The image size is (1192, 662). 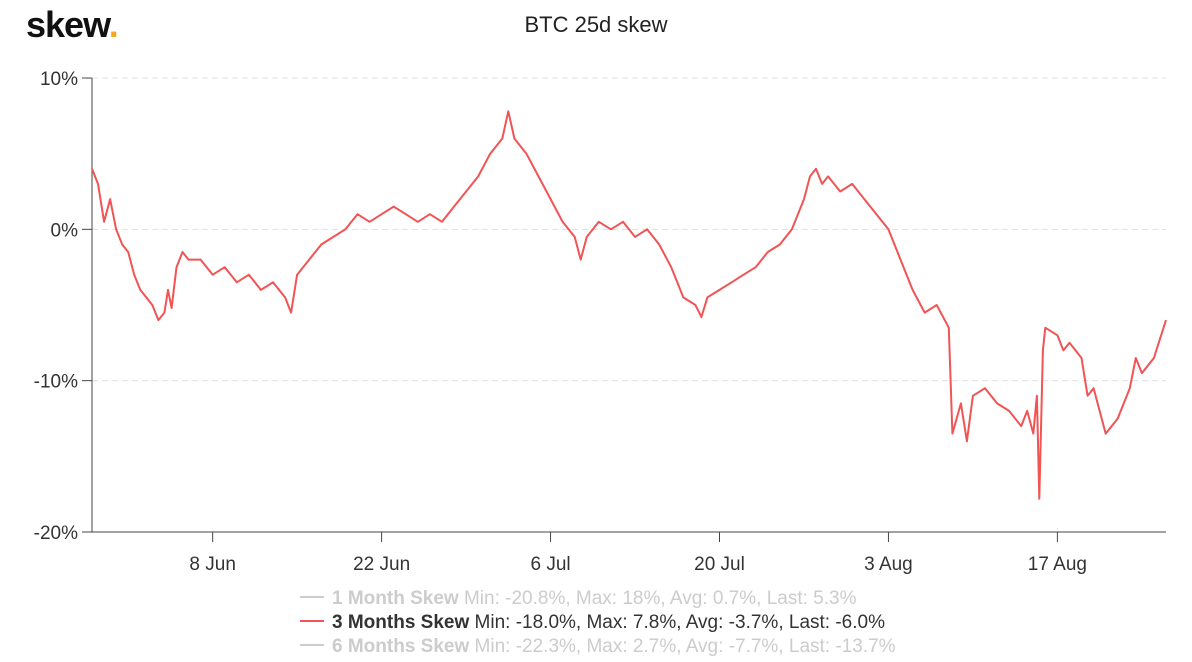 What do you see at coordinates (59, 79) in the screenshot?
I see `y-tick-label: 10%` at bounding box center [59, 79].